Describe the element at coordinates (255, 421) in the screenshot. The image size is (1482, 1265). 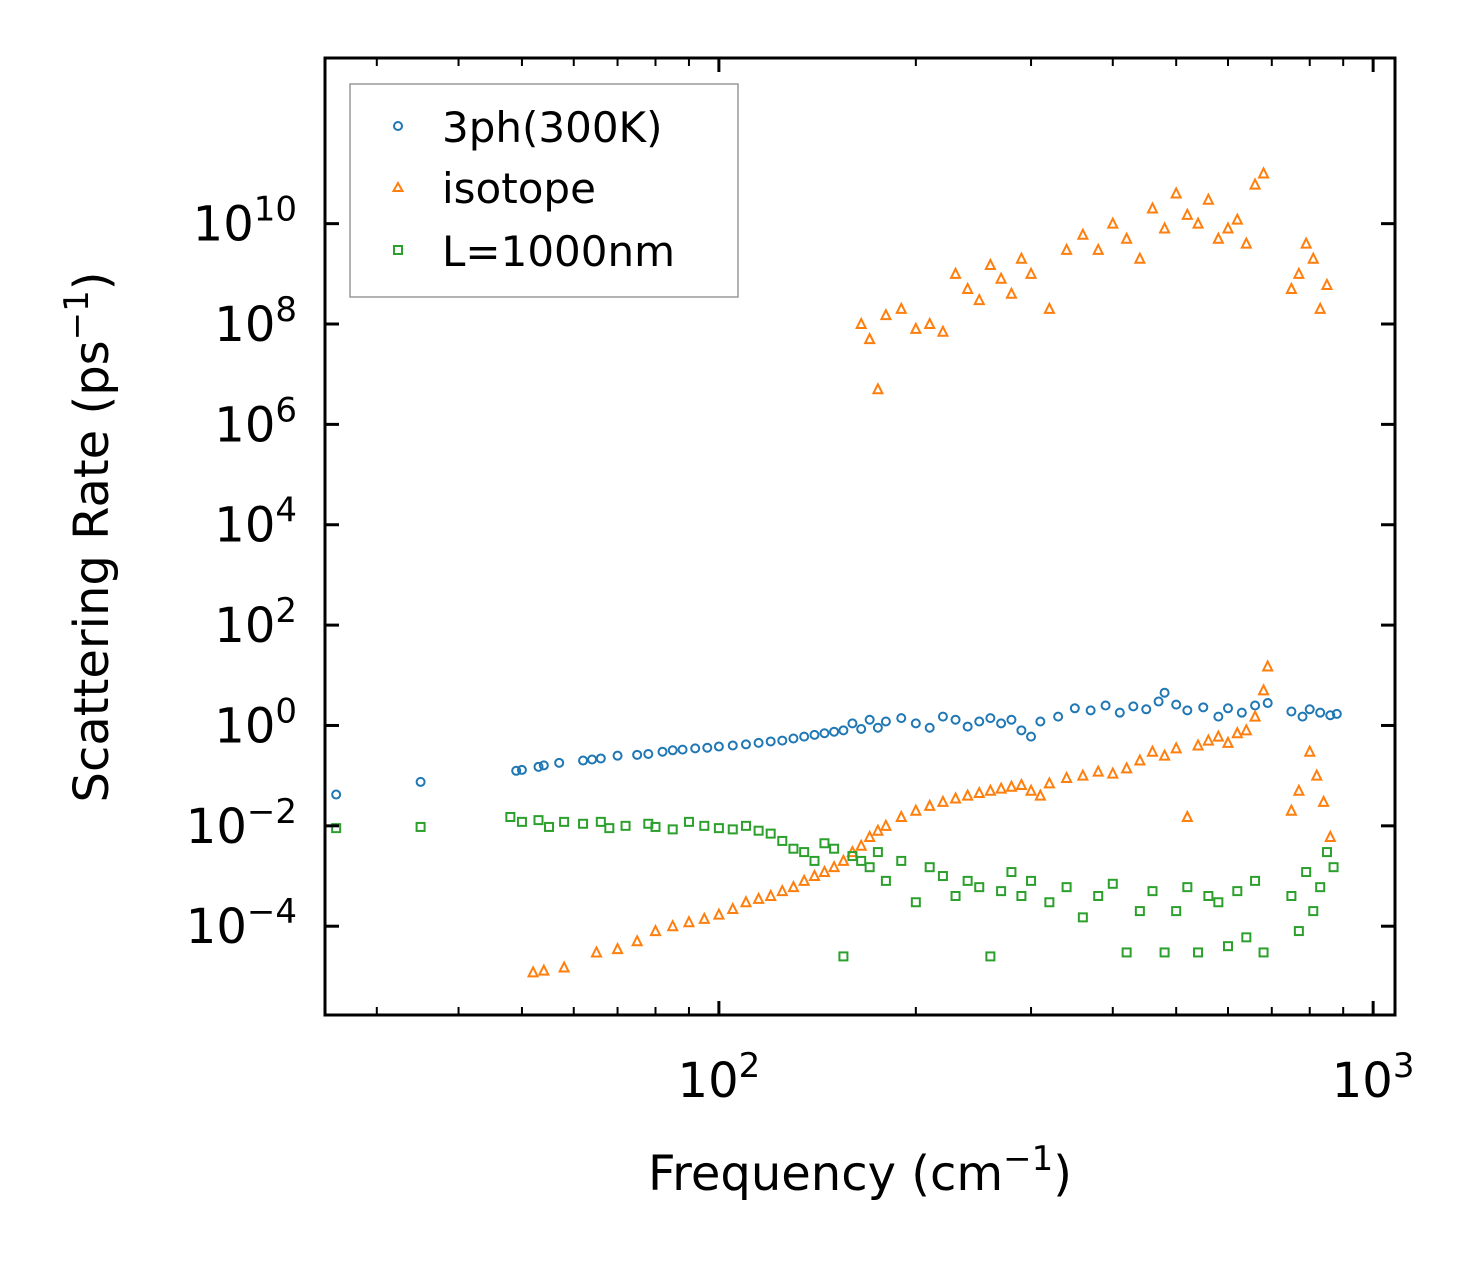
I see `y-tick-label: 10⁶` at that location.